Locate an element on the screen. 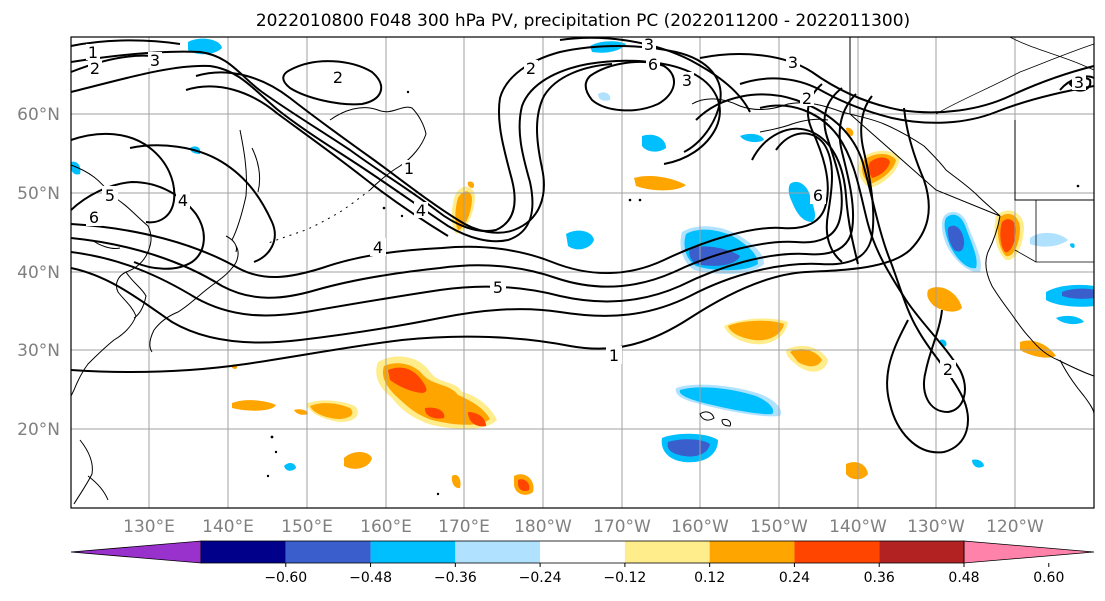 The image size is (1105, 601). svg-text: 6 is located at coordinates (94, 217).